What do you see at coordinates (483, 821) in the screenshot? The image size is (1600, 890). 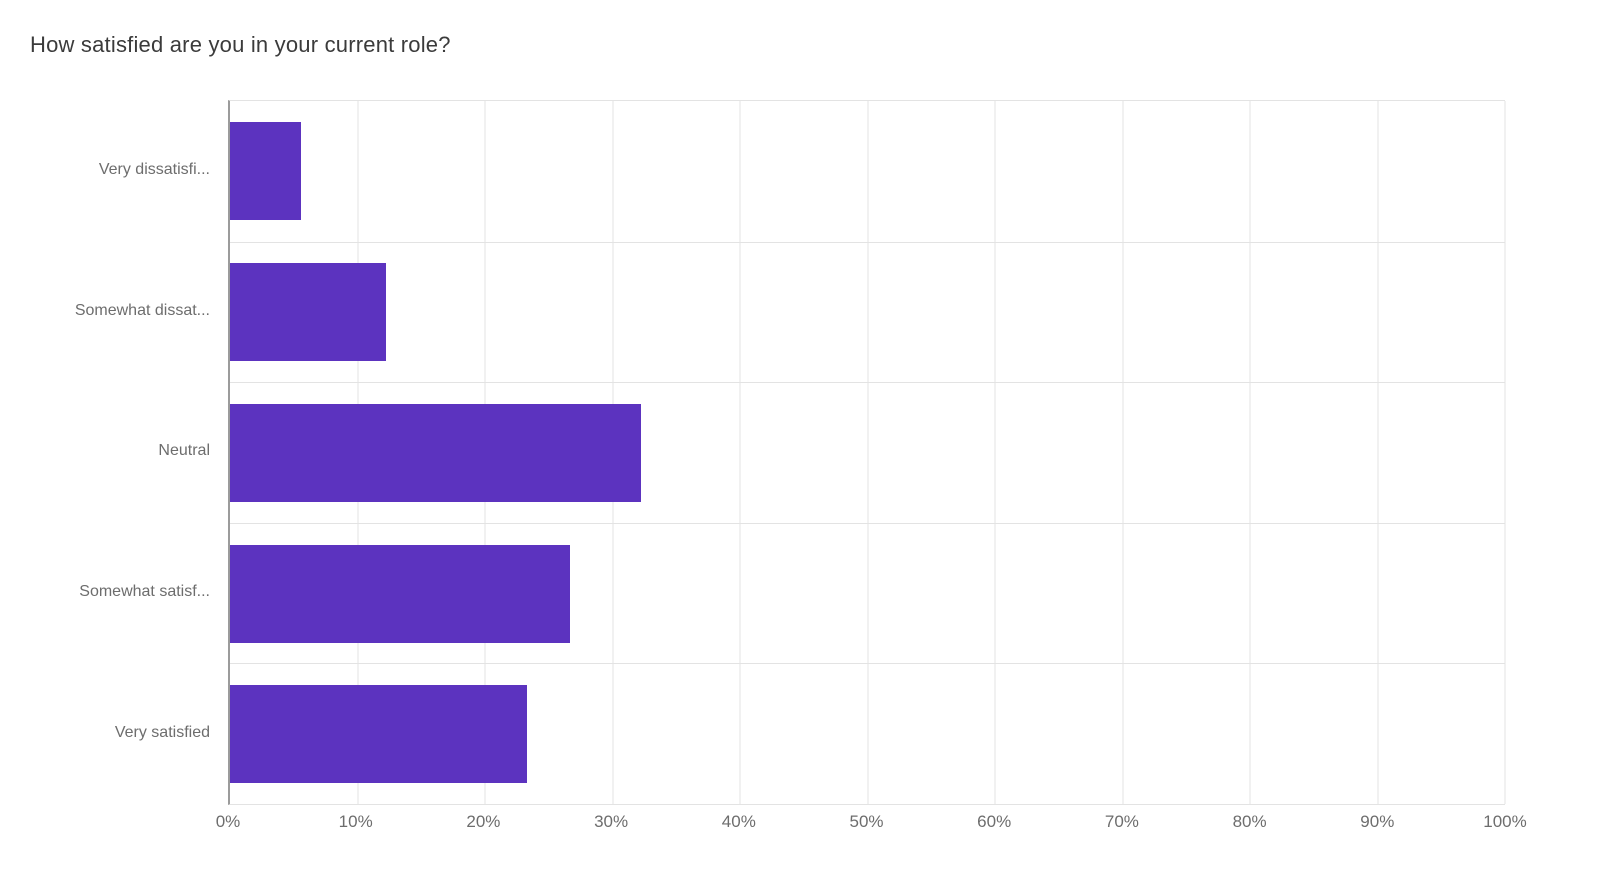 I see `x-tick-label: 20%` at bounding box center [483, 821].